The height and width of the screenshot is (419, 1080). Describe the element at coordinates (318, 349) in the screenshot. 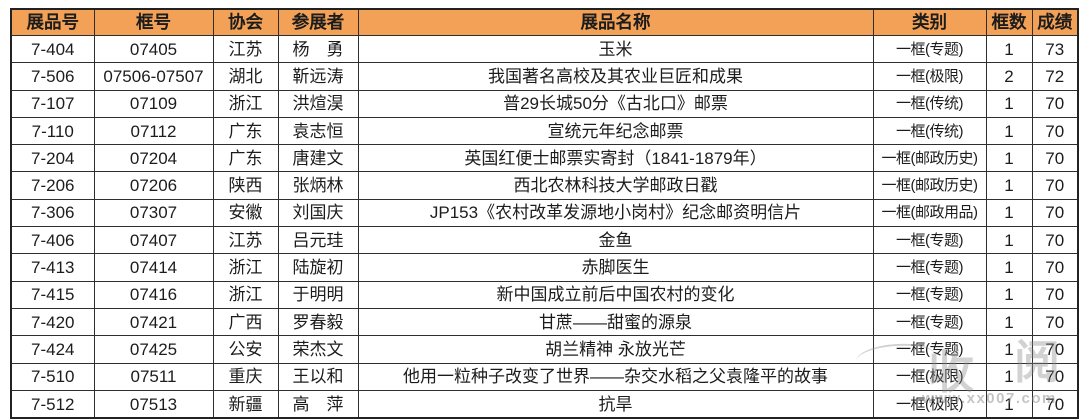

I see `cell: 荣杰文` at that location.